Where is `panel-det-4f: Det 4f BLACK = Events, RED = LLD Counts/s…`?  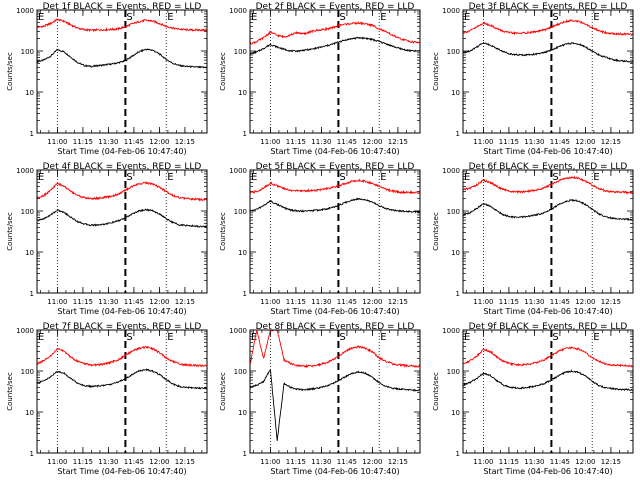 panel-det-4f: Det 4f BLACK = Events, RED = LLD Counts/s… is located at coordinates (107, 239).